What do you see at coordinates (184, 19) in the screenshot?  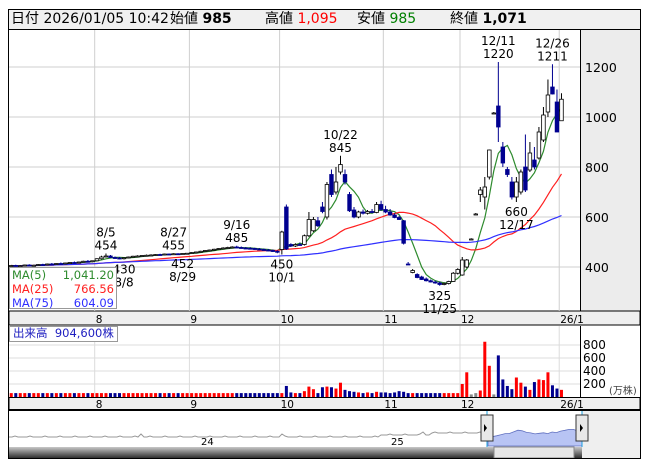 I see `open-label: 始値` at bounding box center [184, 19].